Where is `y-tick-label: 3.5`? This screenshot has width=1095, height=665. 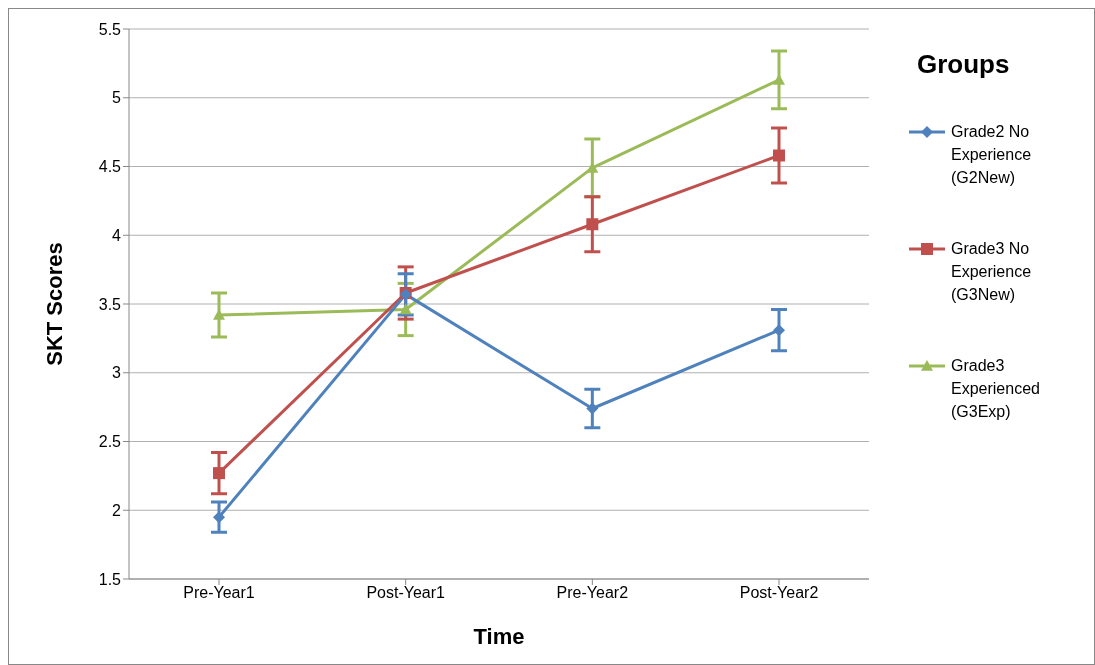
y-tick-label: 3.5 is located at coordinates (110, 304).